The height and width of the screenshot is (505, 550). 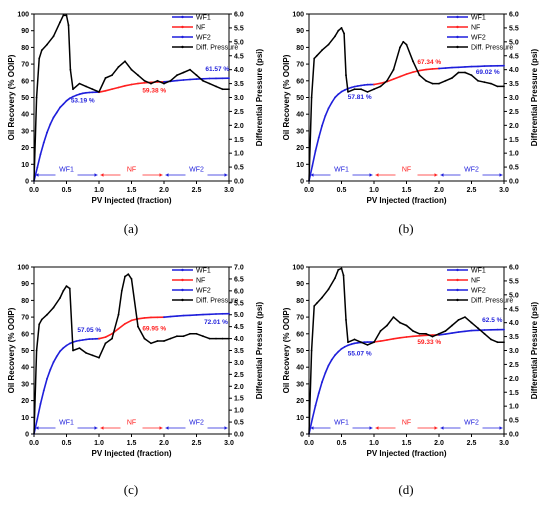 What do you see at coordinates (239, 268) in the screenshot?
I see `y2-tick-label: 7.0` at bounding box center [239, 268].